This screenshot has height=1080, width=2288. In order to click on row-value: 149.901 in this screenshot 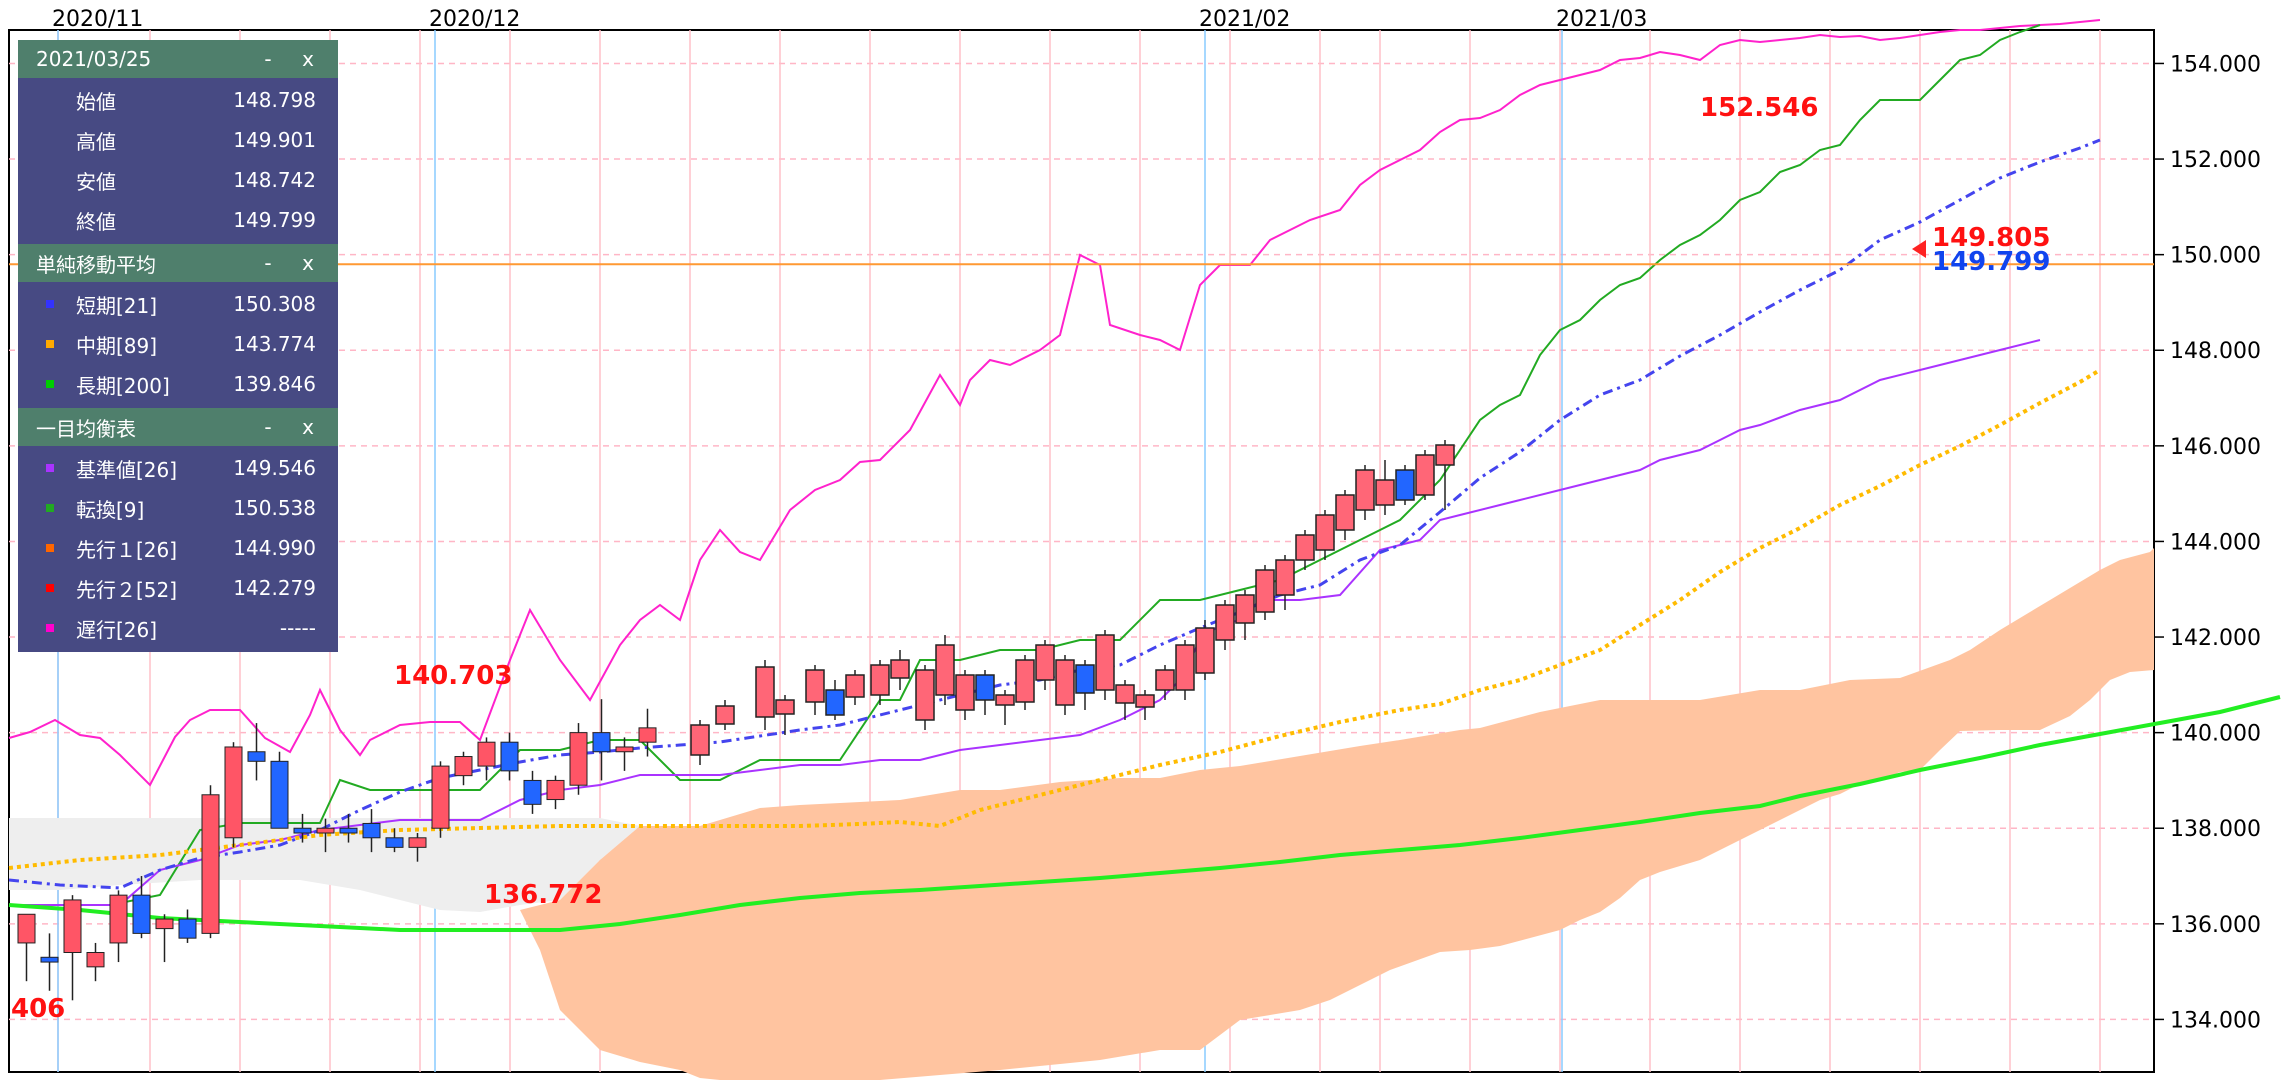, I will do `click(274, 140)`.